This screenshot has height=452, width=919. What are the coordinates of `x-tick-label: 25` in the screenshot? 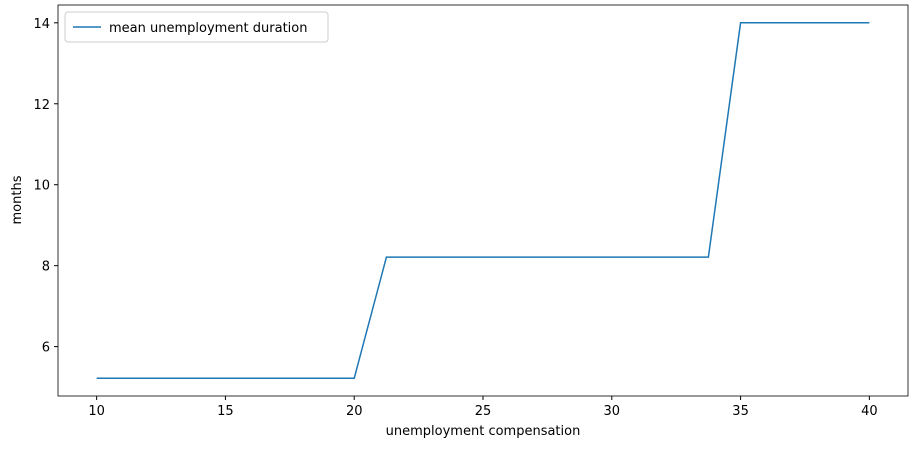 It's located at (483, 411).